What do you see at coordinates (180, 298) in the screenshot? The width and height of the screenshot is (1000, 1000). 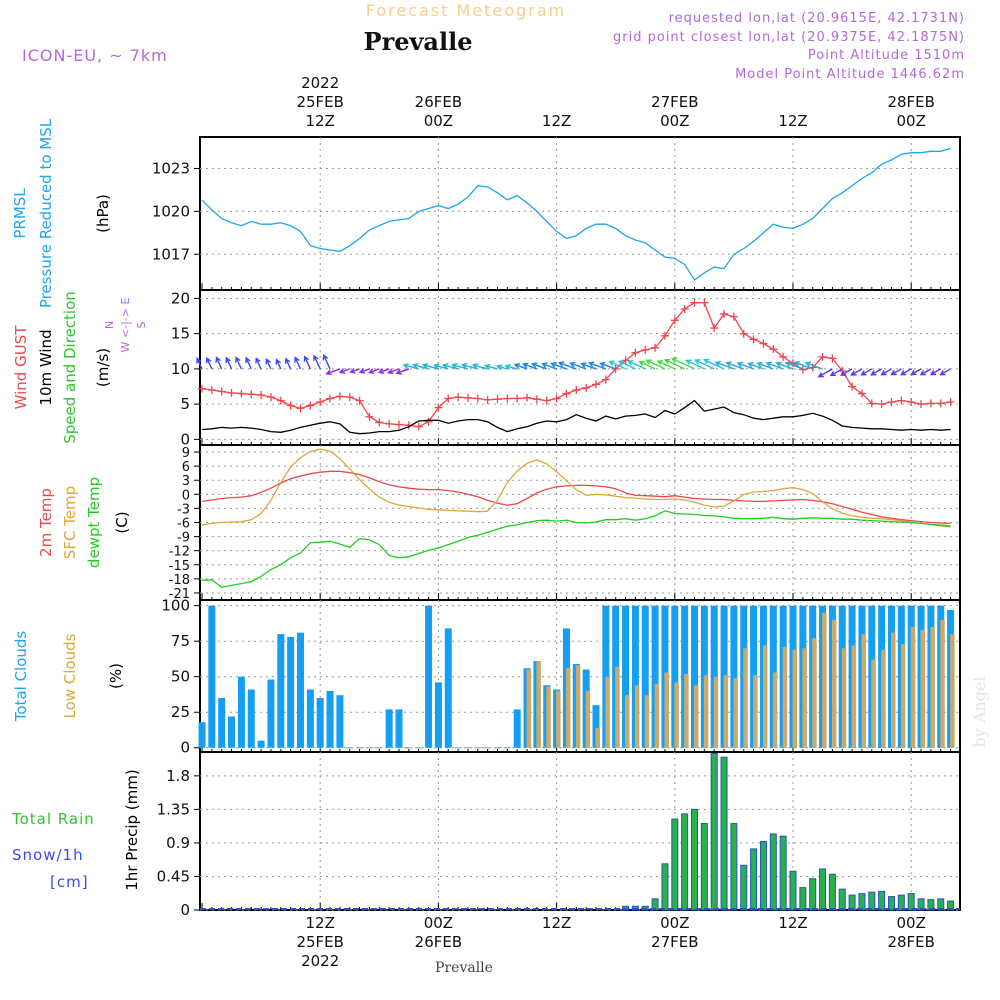 I see `y-tick-label: 20` at bounding box center [180, 298].